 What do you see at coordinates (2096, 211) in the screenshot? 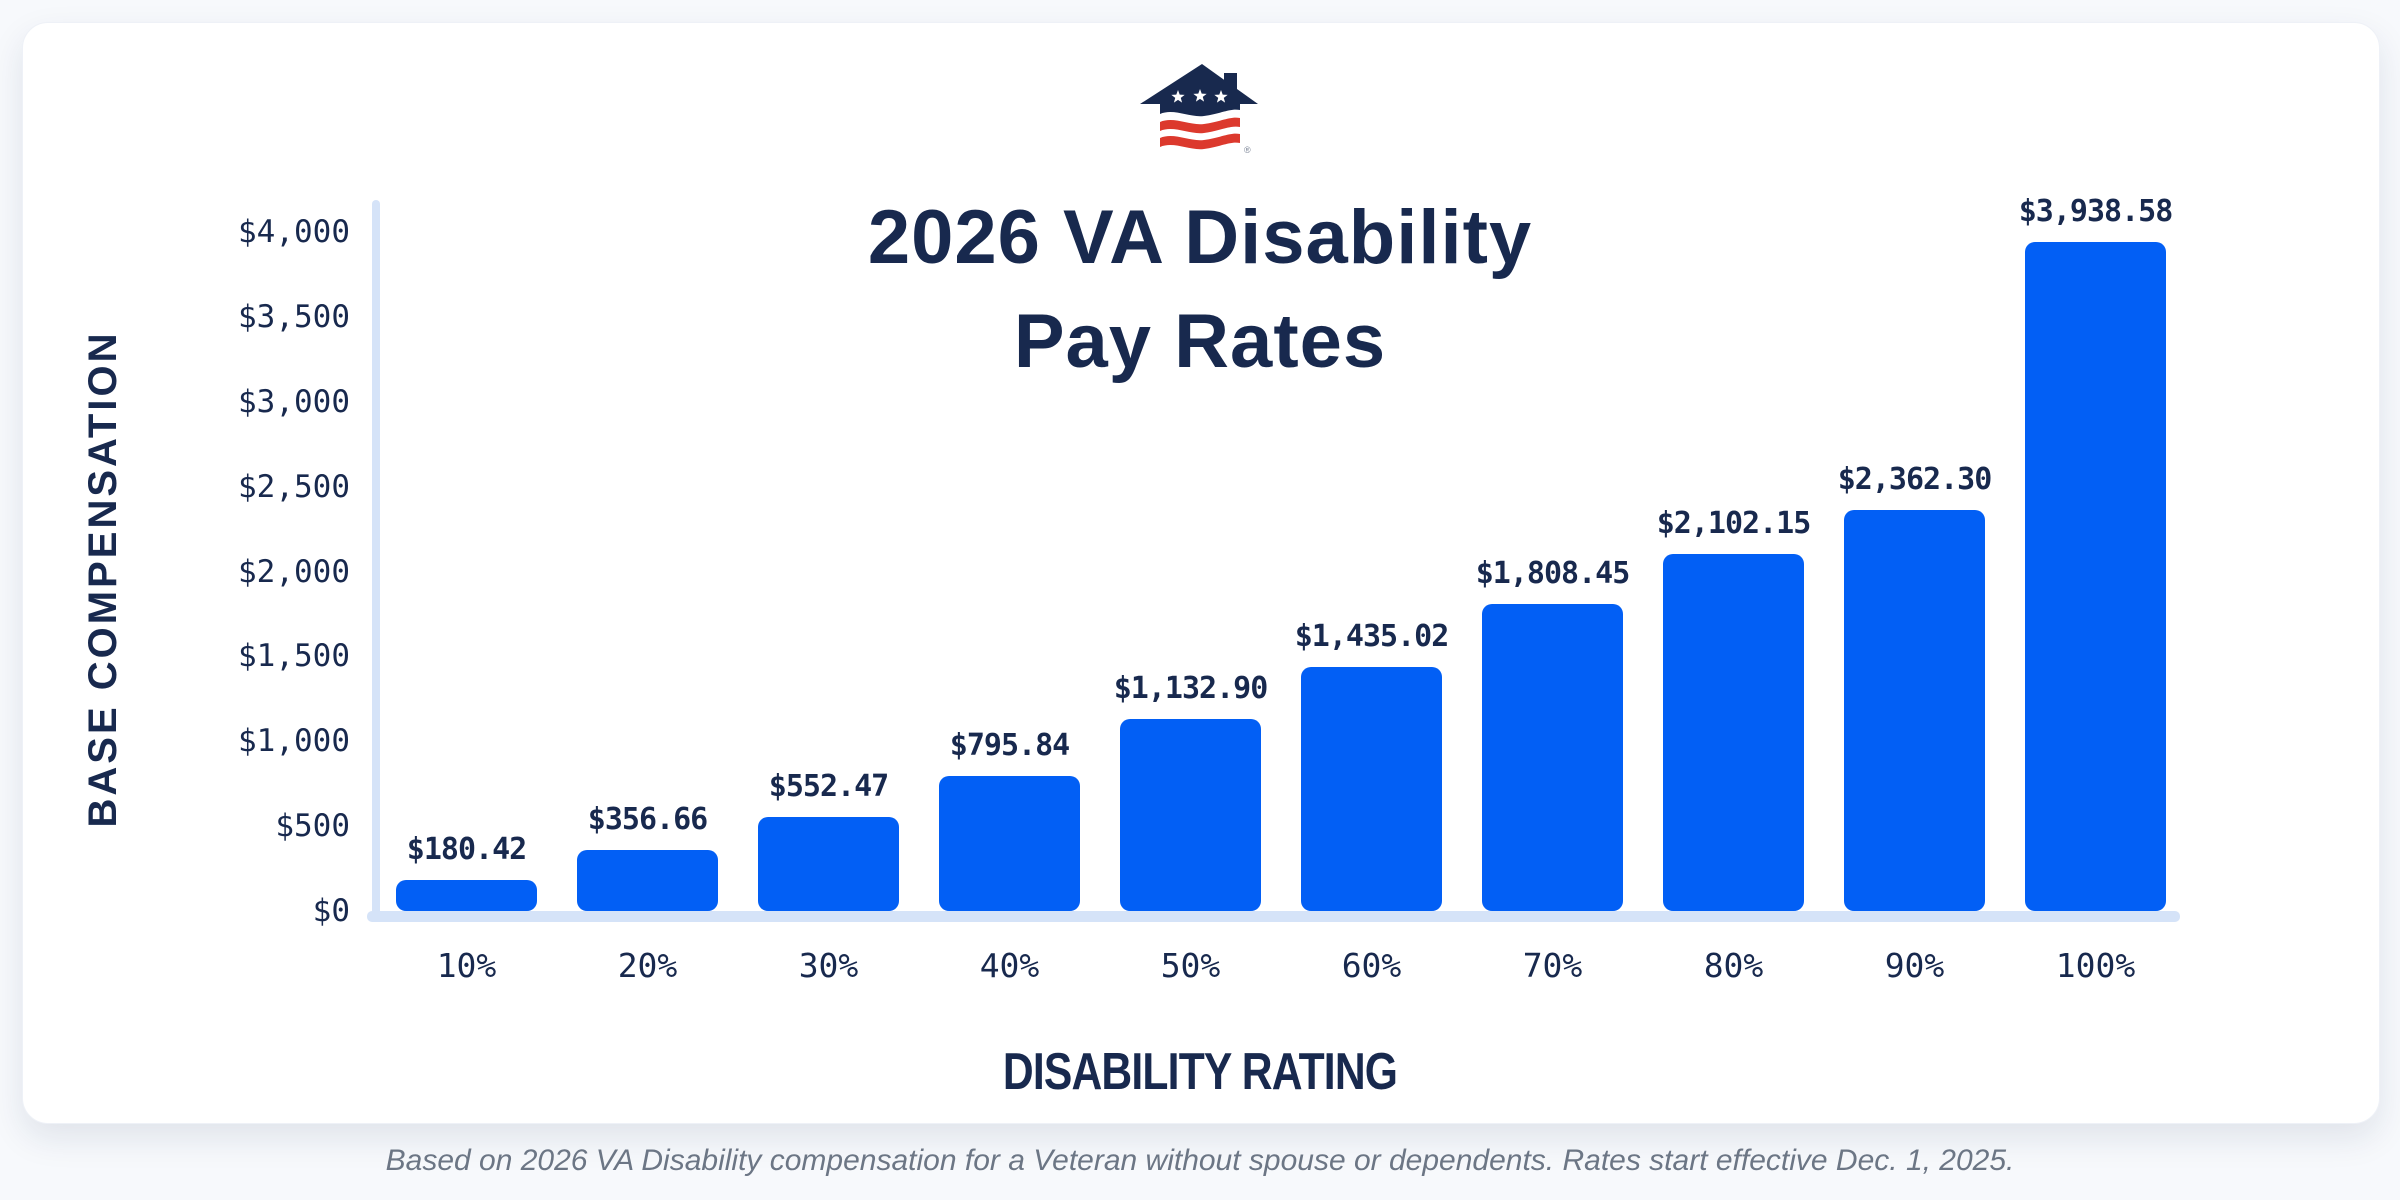
I see `bar-value-label: $3,938.58` at bounding box center [2096, 211].